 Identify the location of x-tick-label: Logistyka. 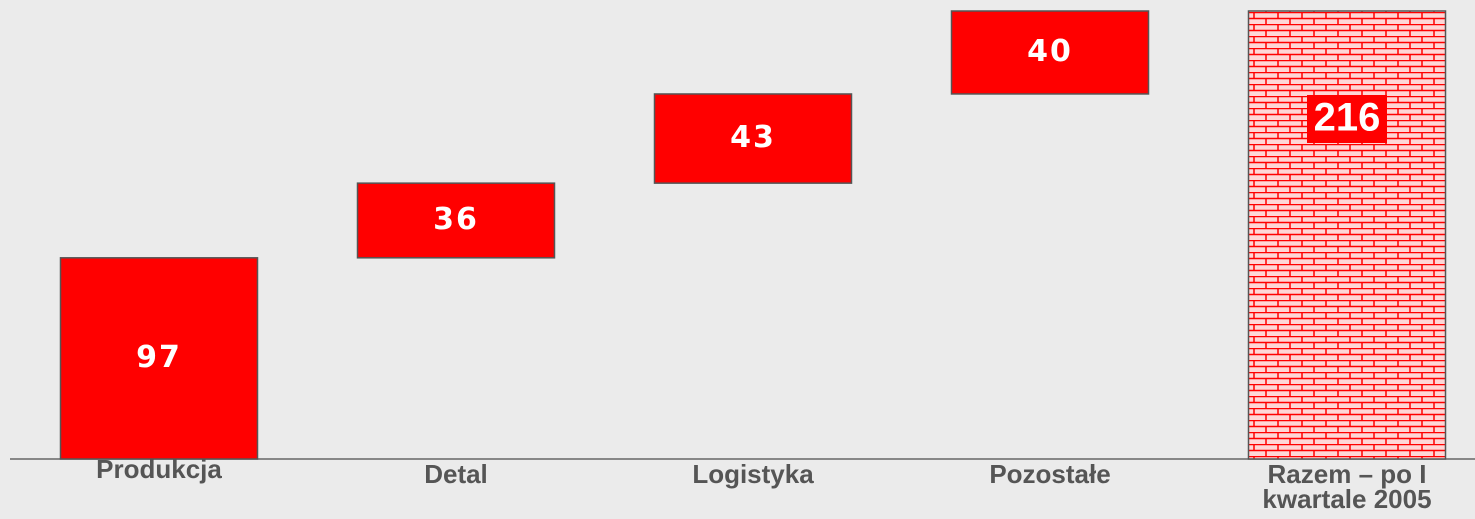
(753, 474).